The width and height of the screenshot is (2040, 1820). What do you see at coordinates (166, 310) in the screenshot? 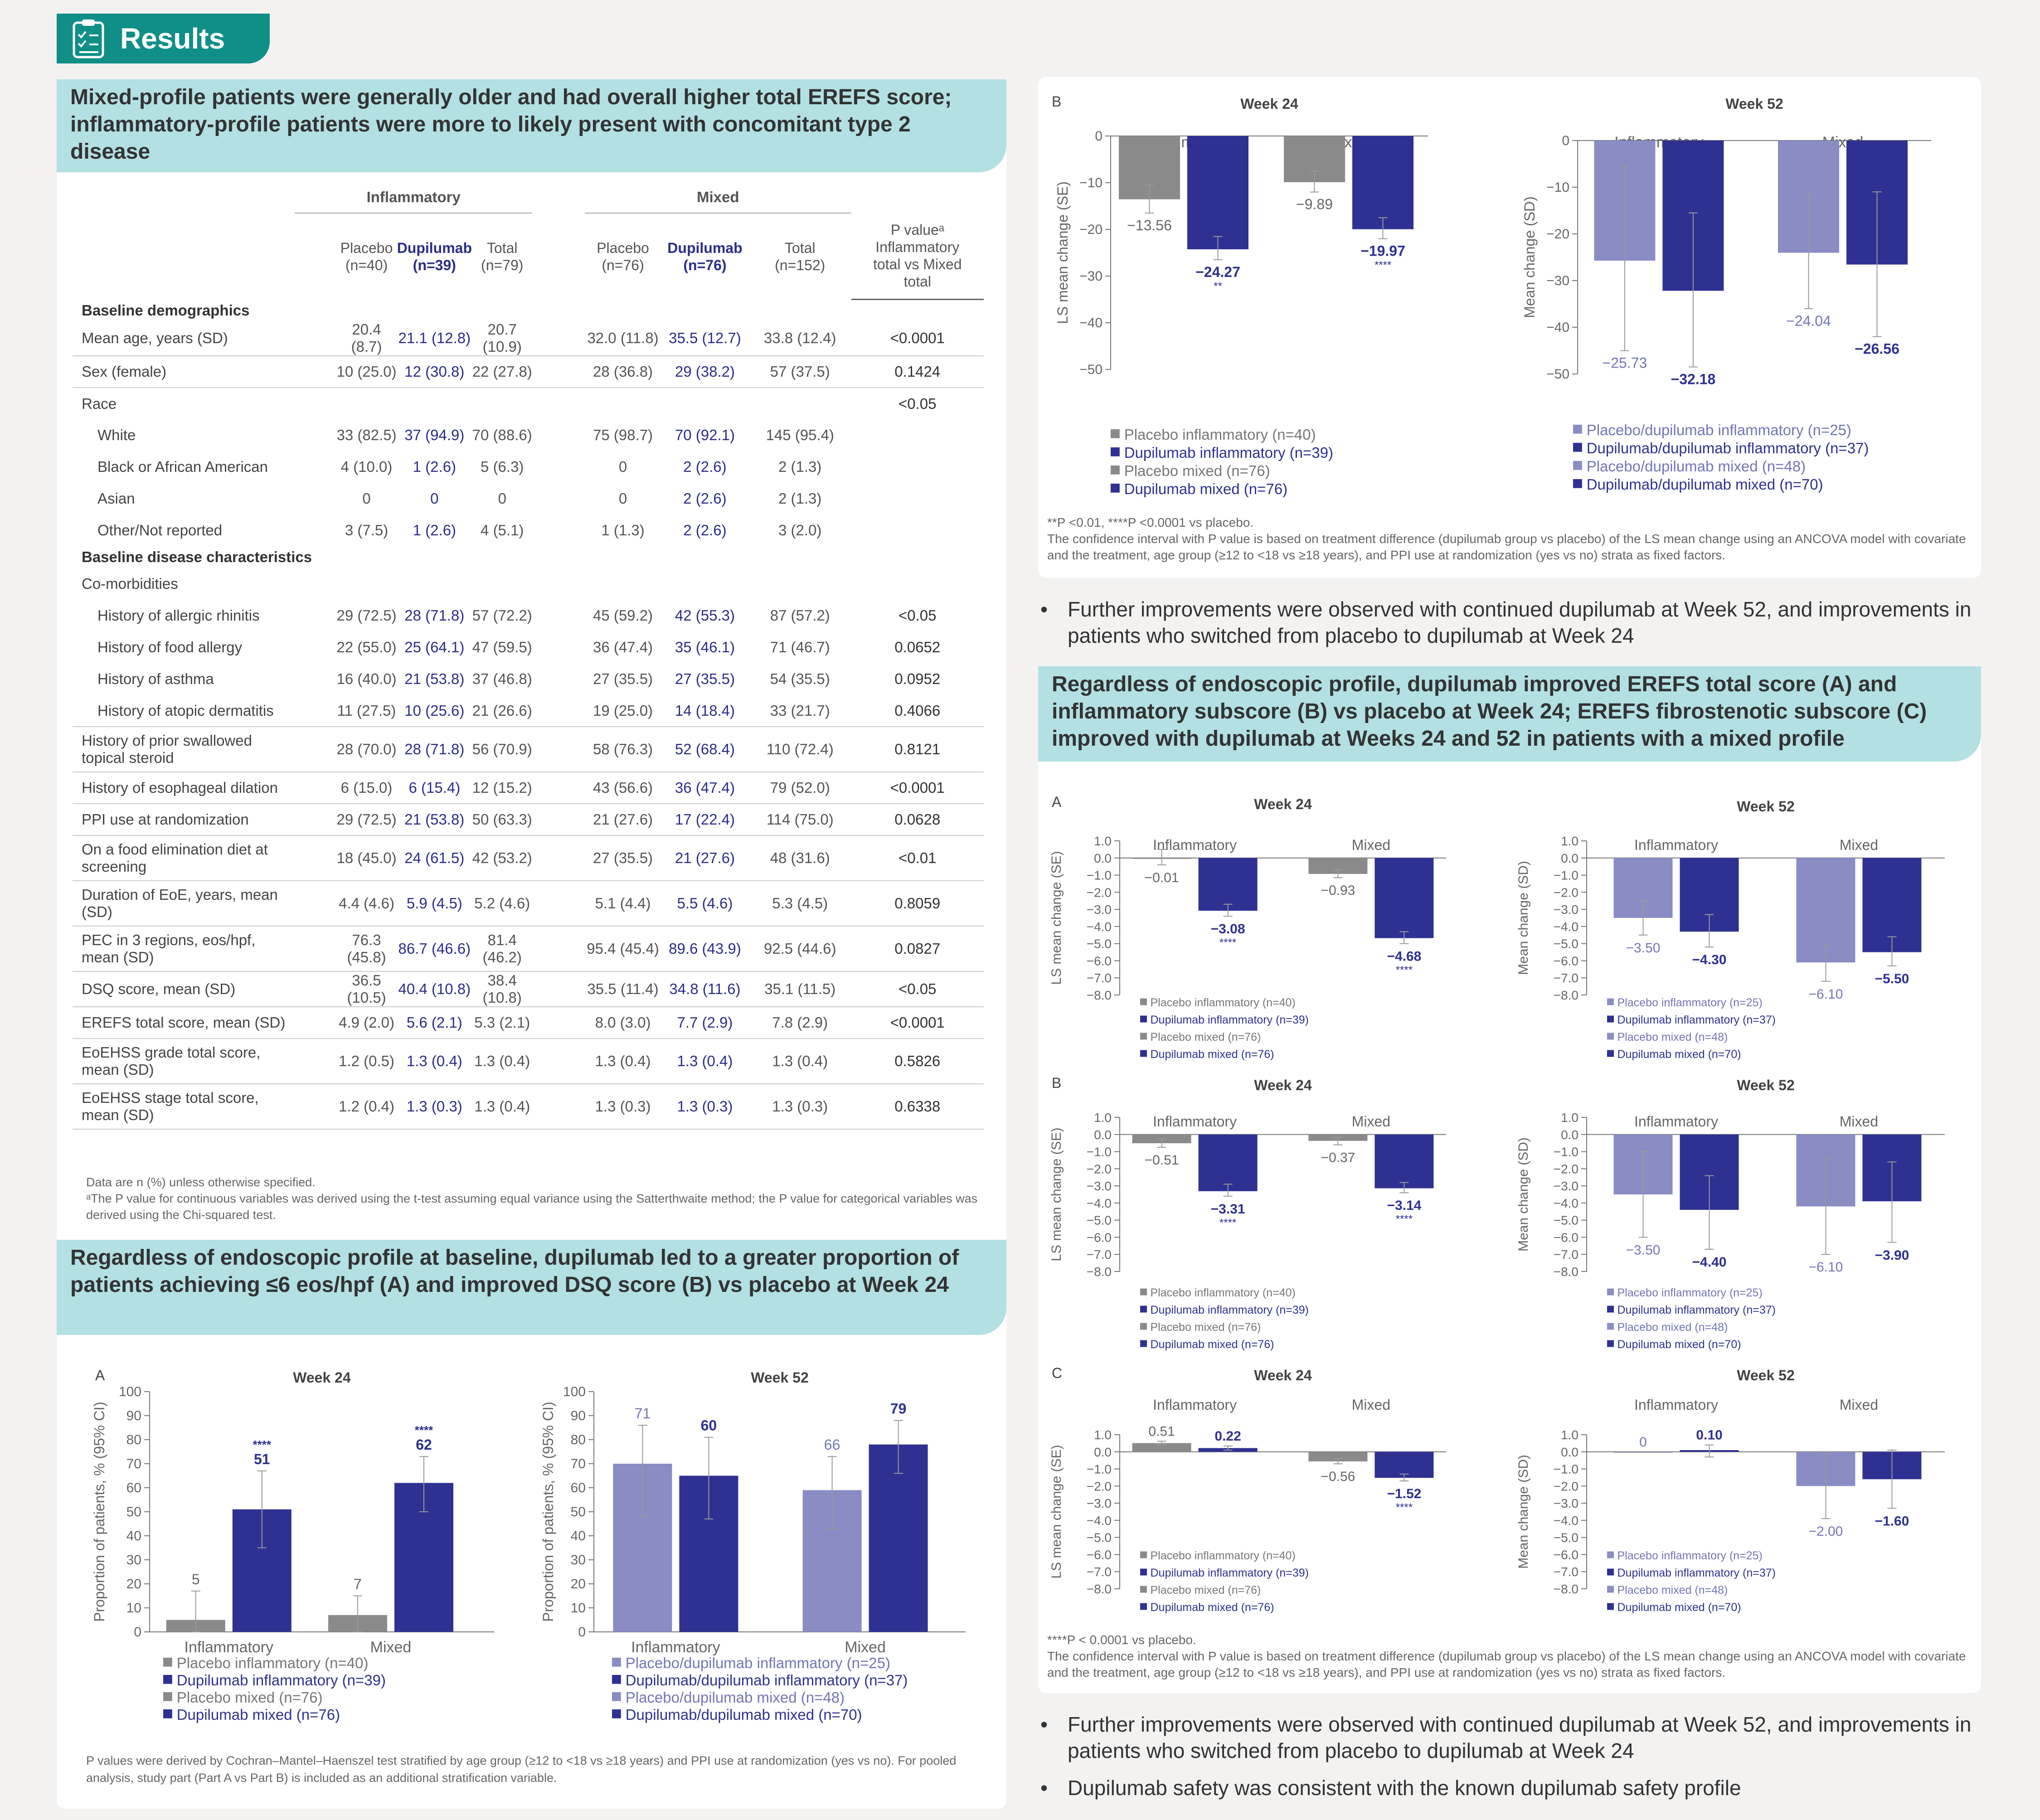
I see `table-section-heading: Baseline demographics` at bounding box center [166, 310].